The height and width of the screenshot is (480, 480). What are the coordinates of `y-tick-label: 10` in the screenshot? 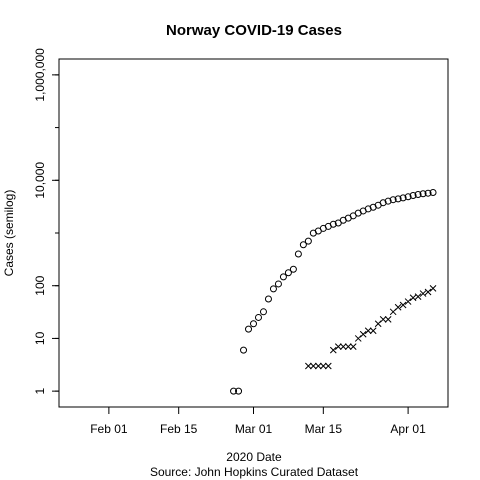 It's located at (40, 338).